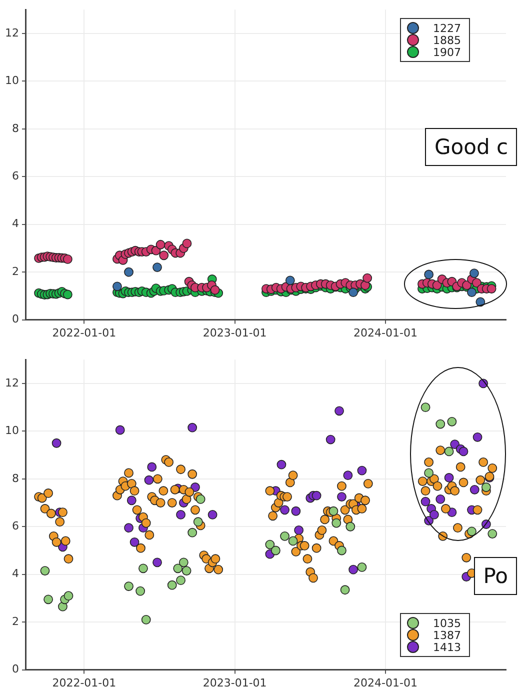  What do you see at coordinates (471, 147) in the screenshot?
I see `annotation: Good c` at bounding box center [471, 147].